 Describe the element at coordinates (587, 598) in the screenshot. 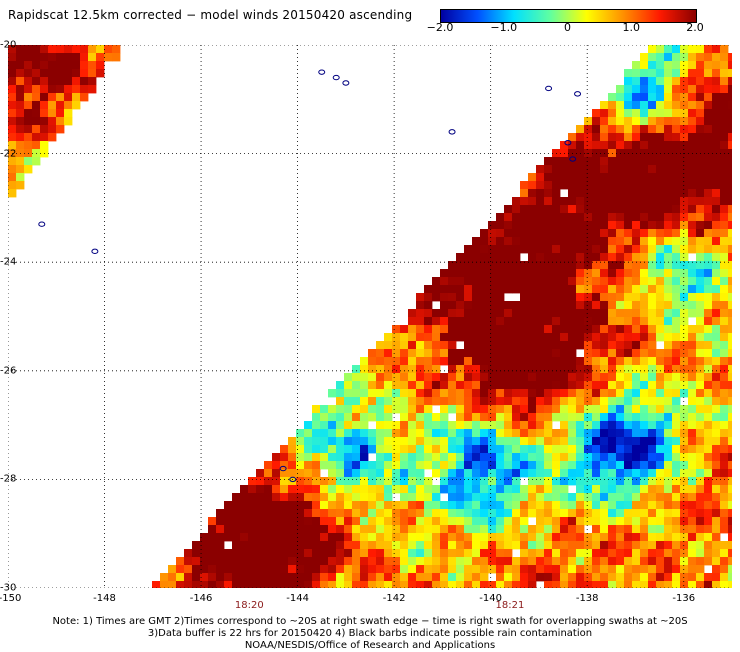

I see `longitude-tick-label: -138` at that location.